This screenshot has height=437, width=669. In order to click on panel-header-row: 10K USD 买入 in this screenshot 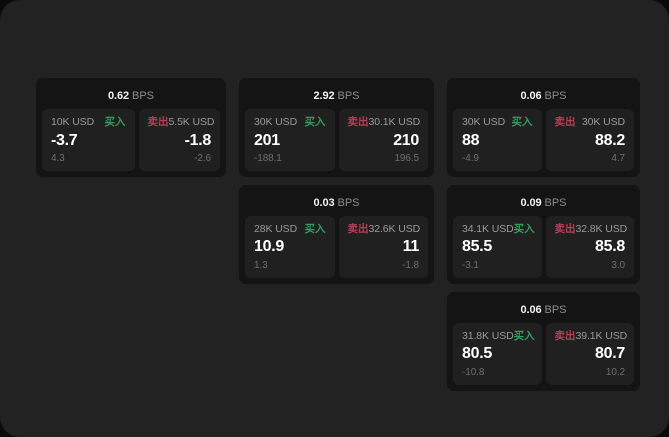, I will do `click(88, 122)`.